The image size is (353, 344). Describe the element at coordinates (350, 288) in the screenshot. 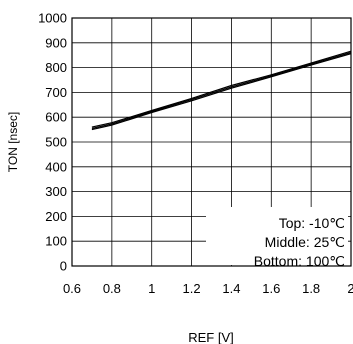

I see `x-tick-label: 2` at that location.